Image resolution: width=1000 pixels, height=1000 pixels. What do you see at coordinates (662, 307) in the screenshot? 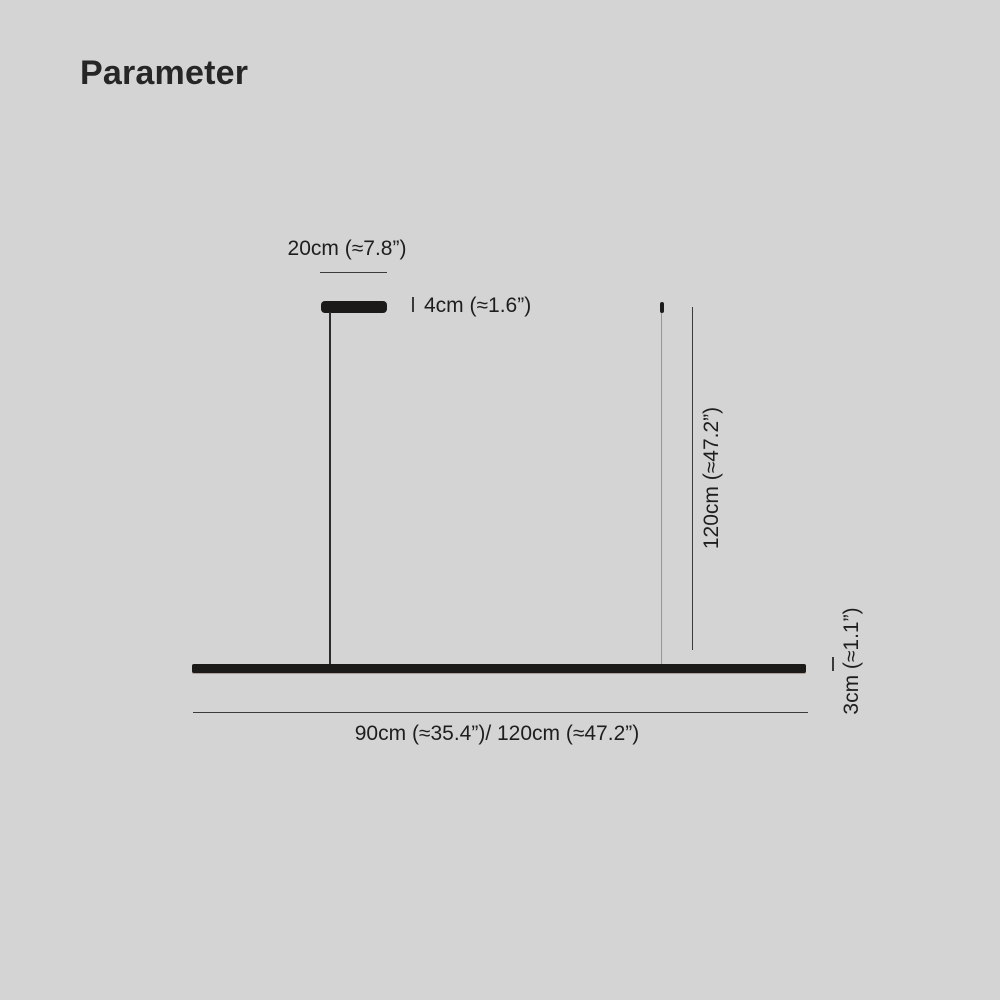
I see `cable-ceiling-mount` at bounding box center [662, 307].